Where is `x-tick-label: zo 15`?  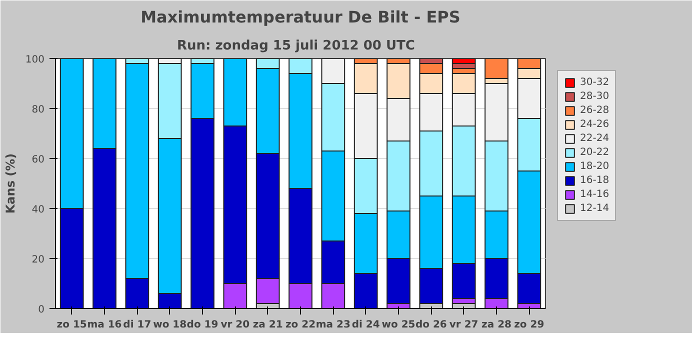
x-tick-label: zo 15 is located at coordinates (71, 325).